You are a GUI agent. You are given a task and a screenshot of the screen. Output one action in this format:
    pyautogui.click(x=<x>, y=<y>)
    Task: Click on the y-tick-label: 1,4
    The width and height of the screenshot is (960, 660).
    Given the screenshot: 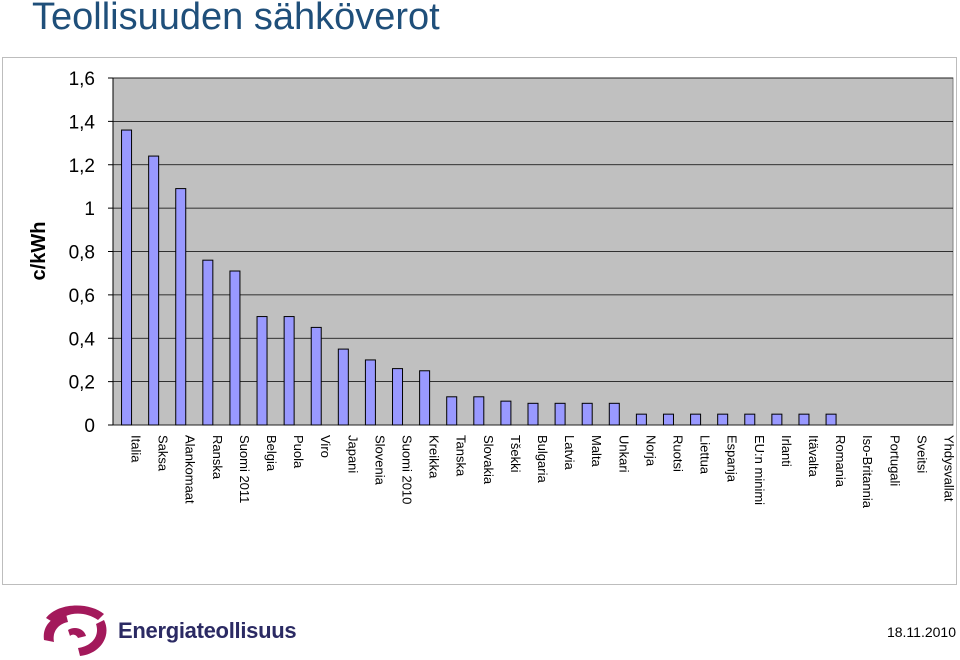 What is the action you would take?
    pyautogui.click(x=82, y=122)
    